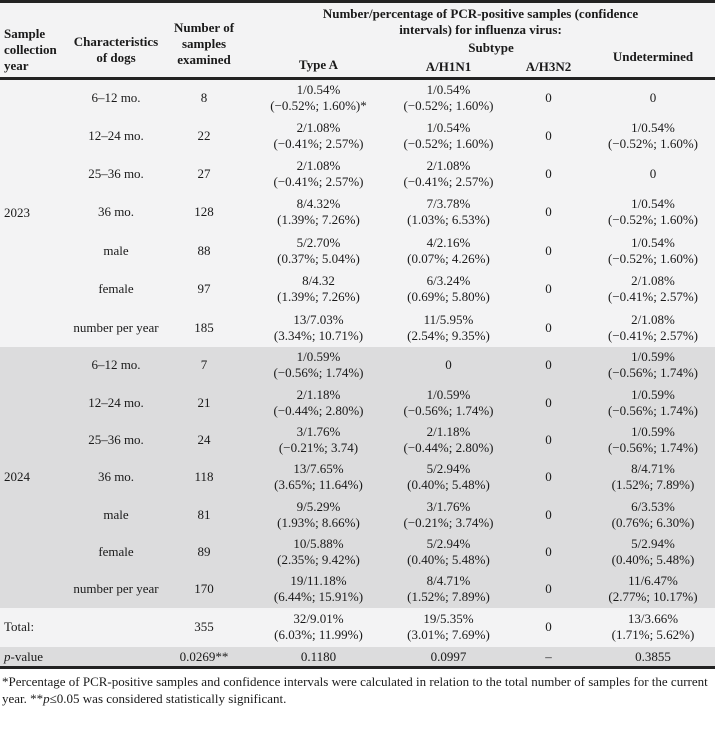 Image resolution: width=715 pixels, height=733 pixels. What do you see at coordinates (318, 477) in the screenshot?
I see `type-a-cell: 13/7.65% (3.65%; 11.64%)` at bounding box center [318, 477].